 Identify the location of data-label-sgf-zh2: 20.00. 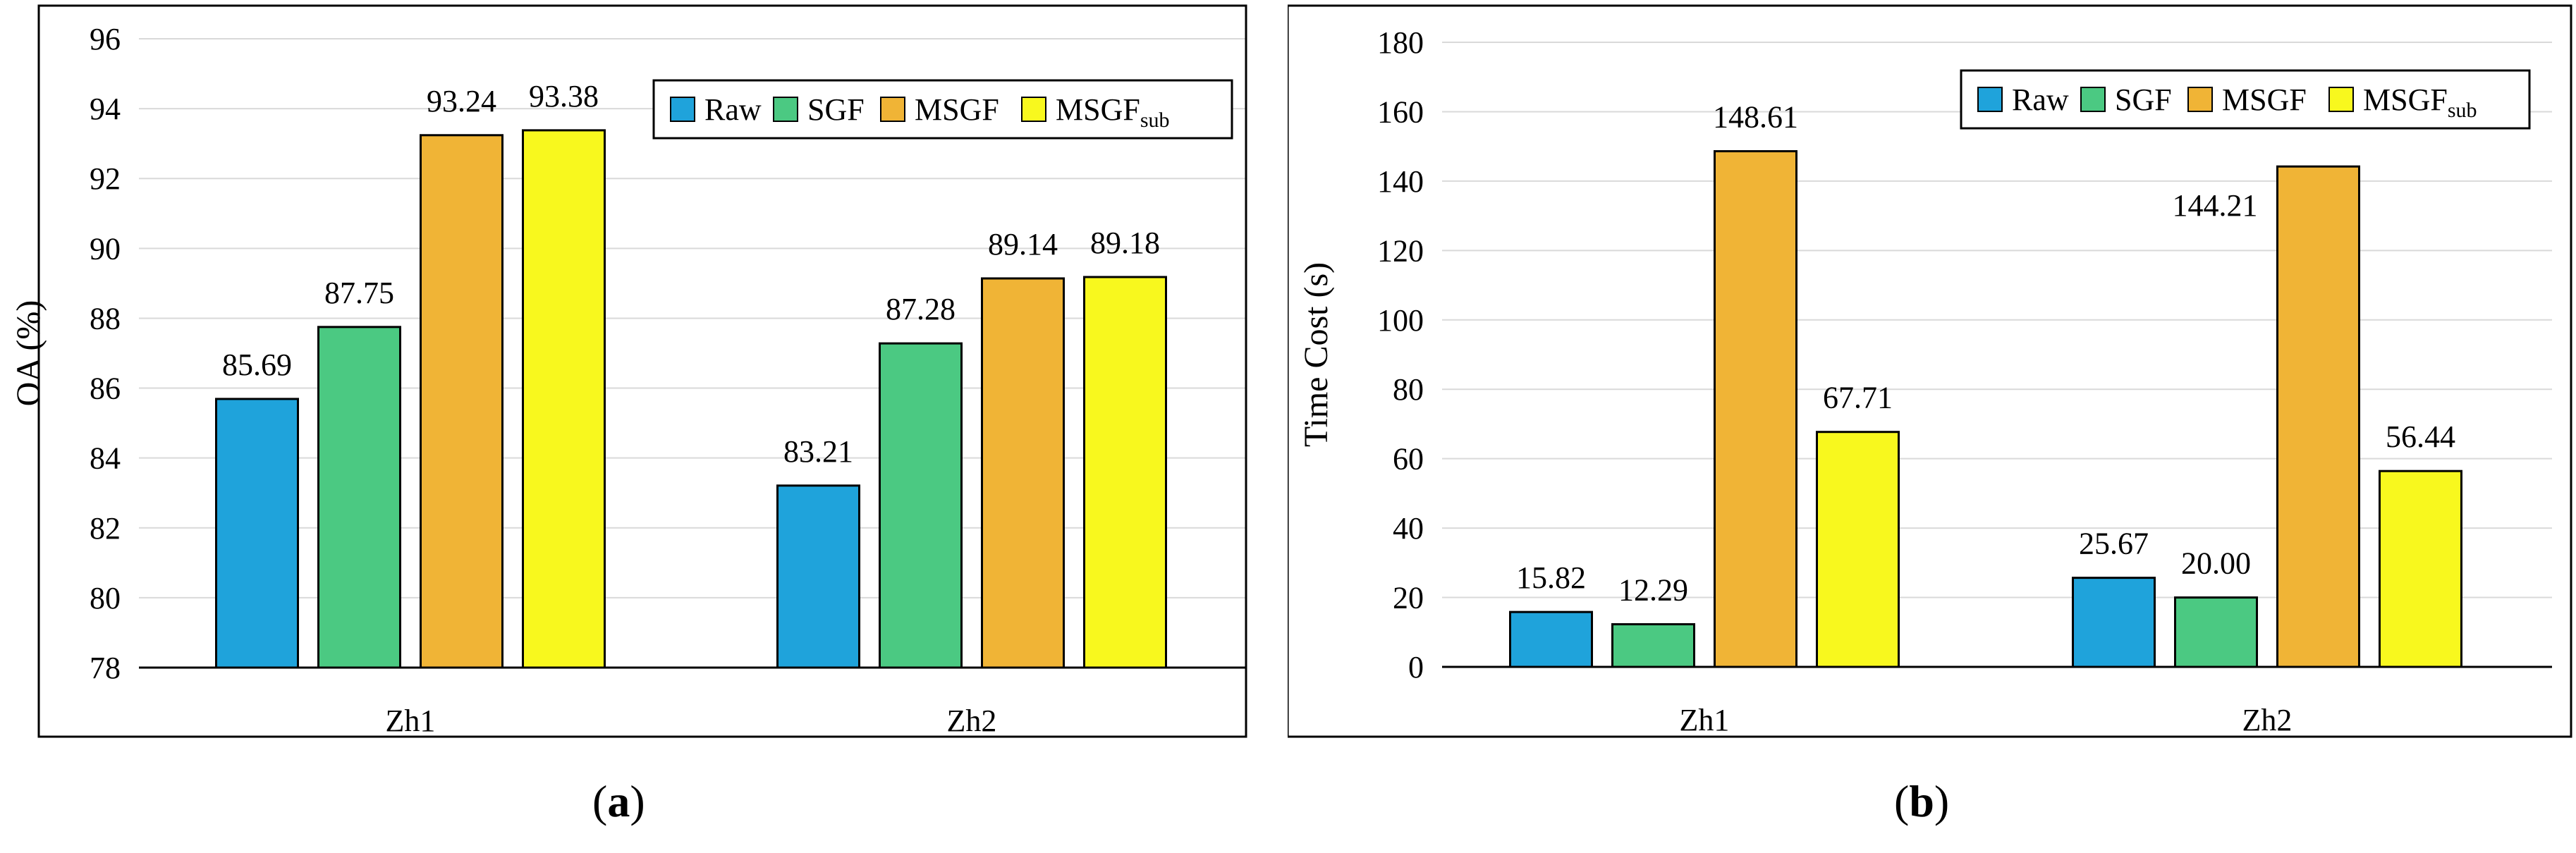
(2216, 563).